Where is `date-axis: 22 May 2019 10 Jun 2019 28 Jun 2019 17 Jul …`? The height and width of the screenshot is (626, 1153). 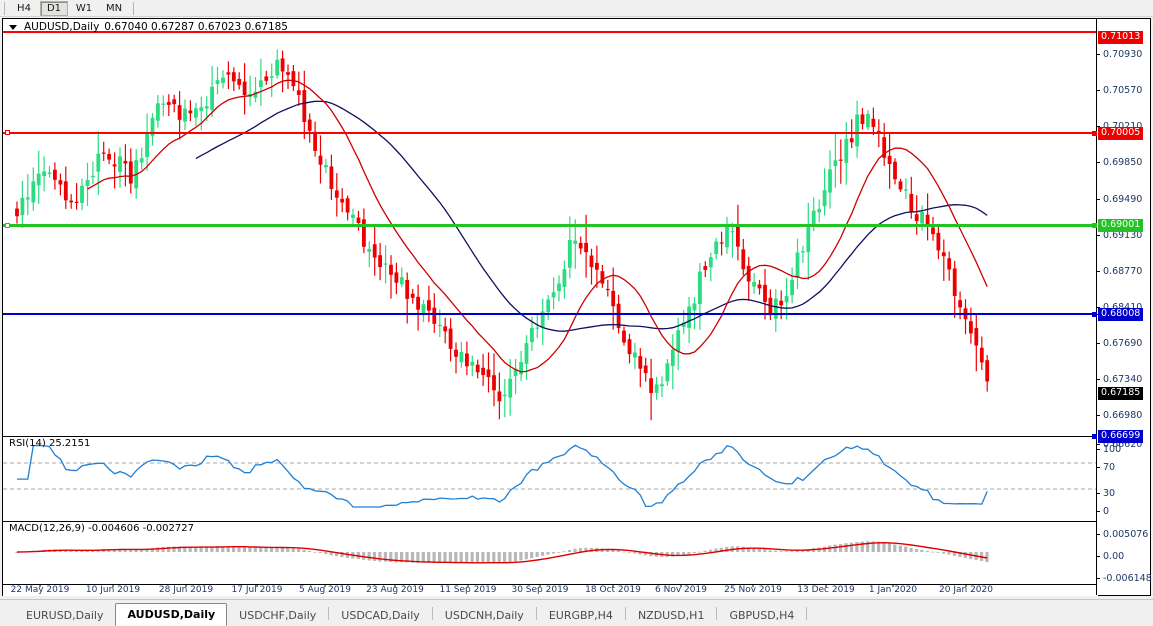 date-axis: 22 May 2019 10 Jun 2019 28 Jun 2019 17 Jul … is located at coordinates (550, 590).